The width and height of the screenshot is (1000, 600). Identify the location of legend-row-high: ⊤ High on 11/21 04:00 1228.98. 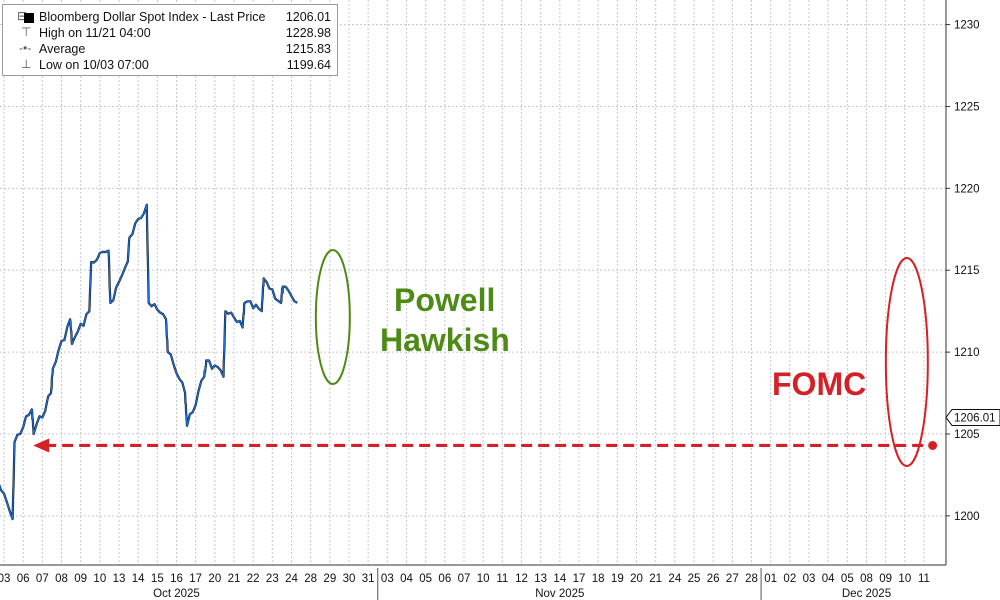
(171, 33).